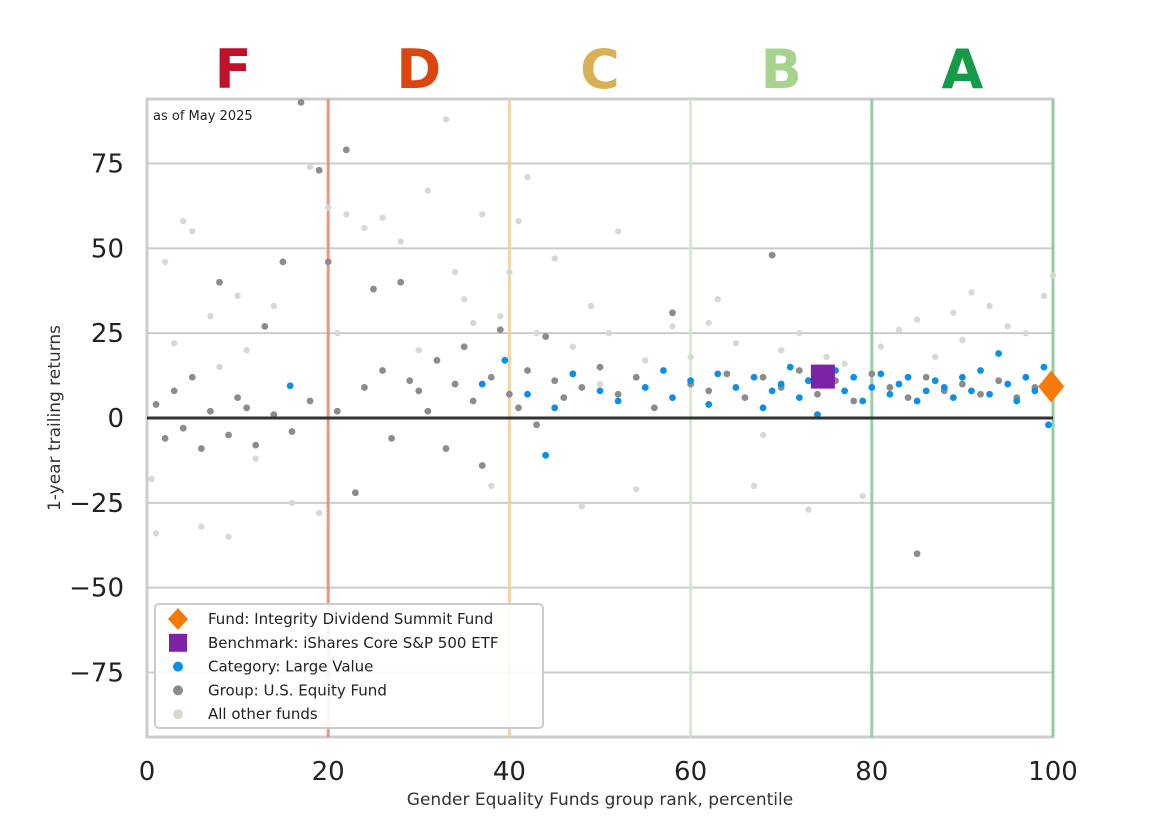 The image size is (1170, 827). Describe the element at coordinates (233, 69) in the screenshot. I see `grade-label-f: F` at that location.